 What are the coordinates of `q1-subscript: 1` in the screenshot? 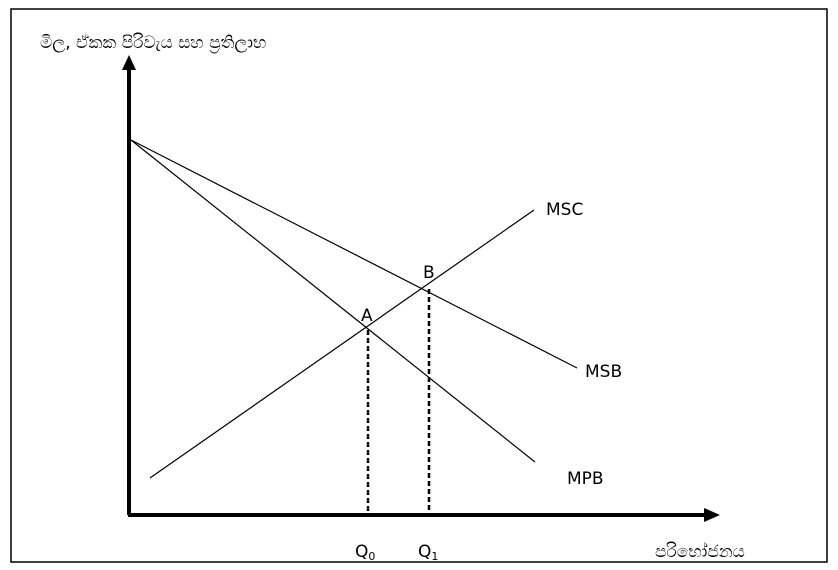 It's located at (434, 556).